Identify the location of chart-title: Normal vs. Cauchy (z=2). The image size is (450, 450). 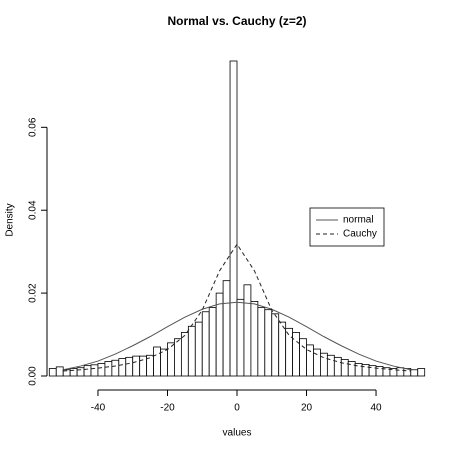
(236, 21).